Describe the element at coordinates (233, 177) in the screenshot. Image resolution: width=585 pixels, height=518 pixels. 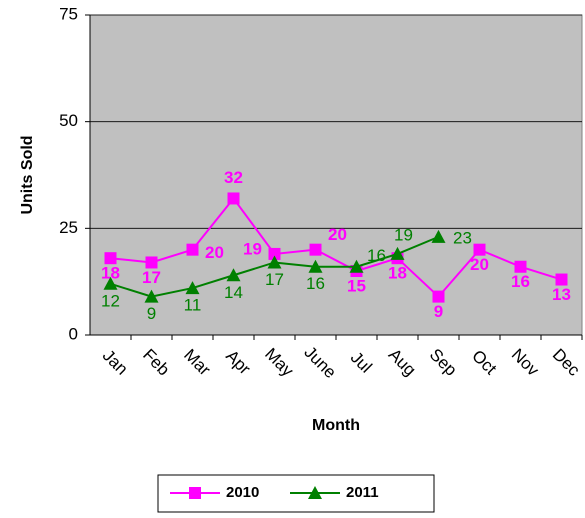
I see `data-label: 32` at that location.